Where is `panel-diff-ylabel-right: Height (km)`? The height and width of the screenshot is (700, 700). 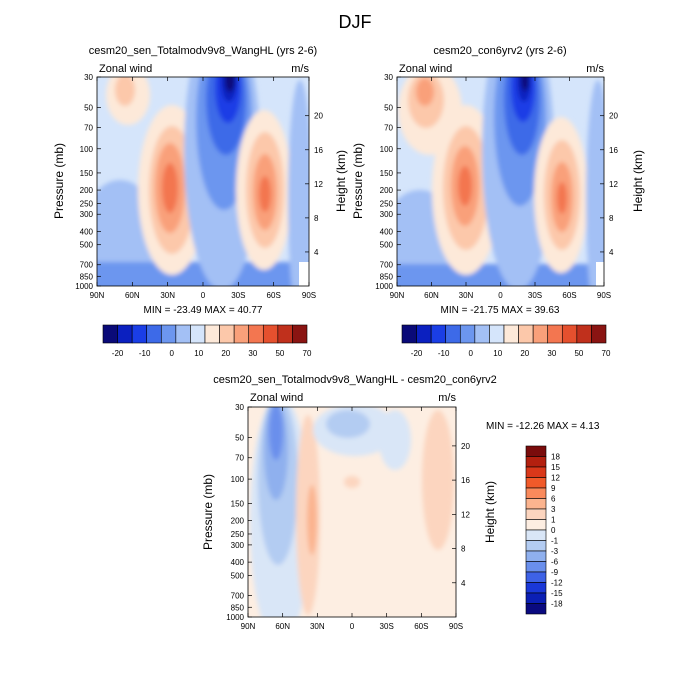
panel-diff-ylabel-right: Height (km) is located at coordinates (490, 512).